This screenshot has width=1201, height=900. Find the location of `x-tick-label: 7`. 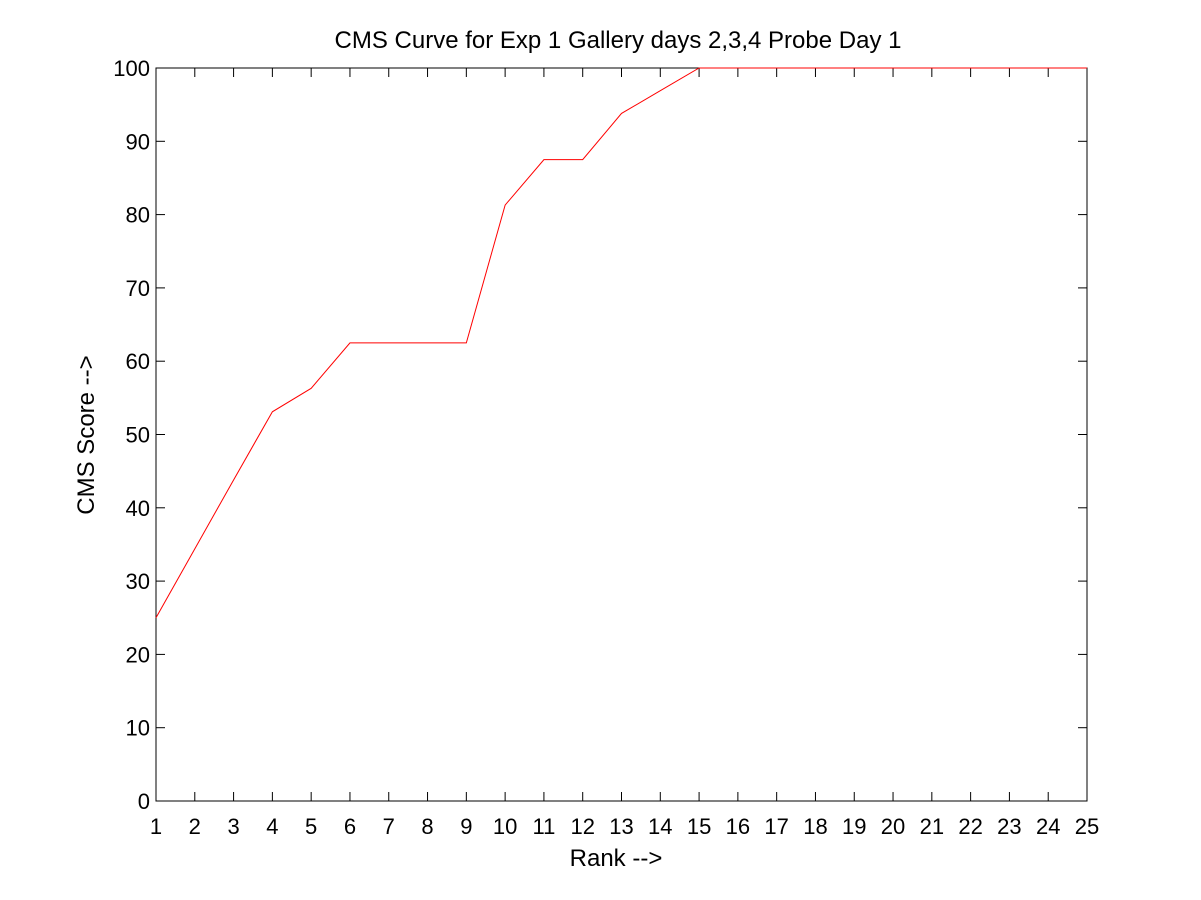

x-tick-label: 7 is located at coordinates (389, 826).